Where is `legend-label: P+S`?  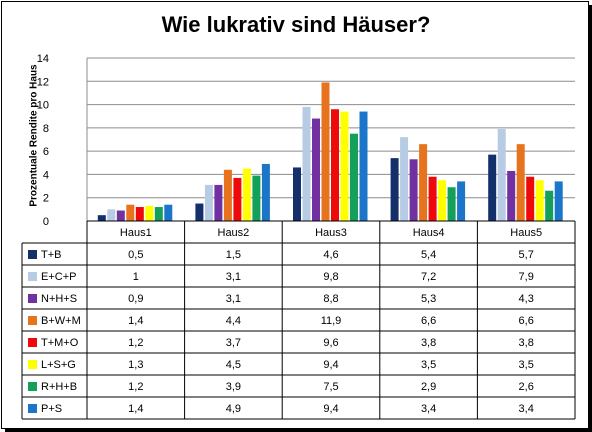 legend-label: P+S is located at coordinates (51, 409).